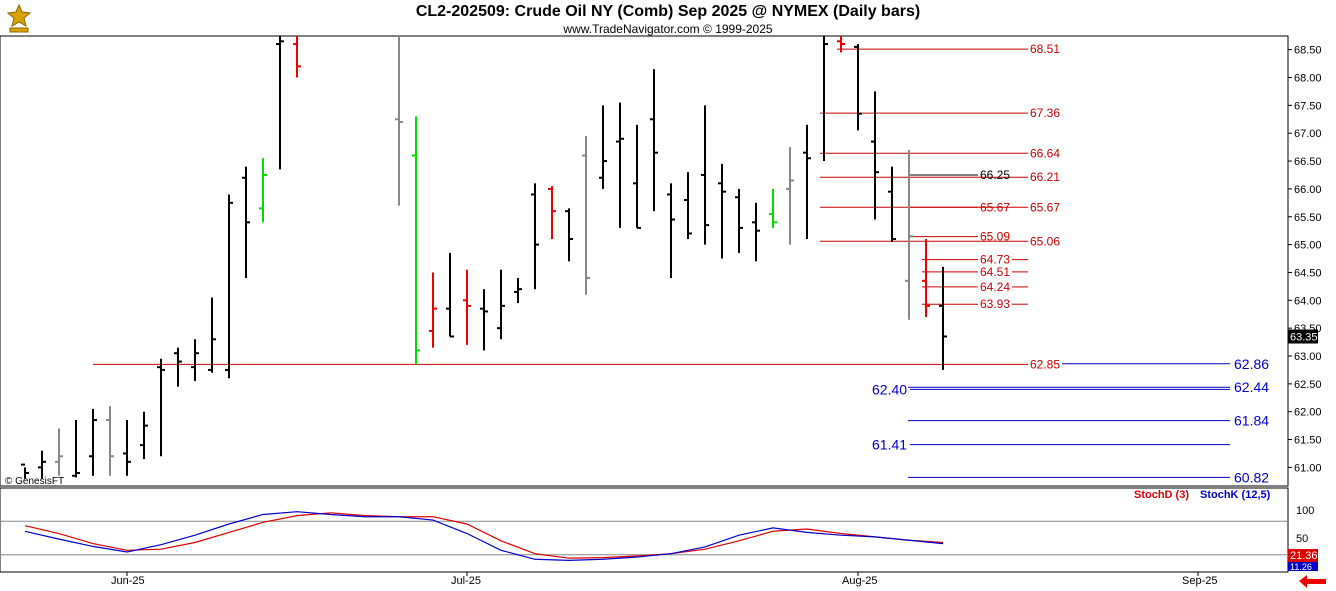  What do you see at coordinates (889, 445) in the screenshot?
I see `blue-level-label: 61.41` at bounding box center [889, 445].